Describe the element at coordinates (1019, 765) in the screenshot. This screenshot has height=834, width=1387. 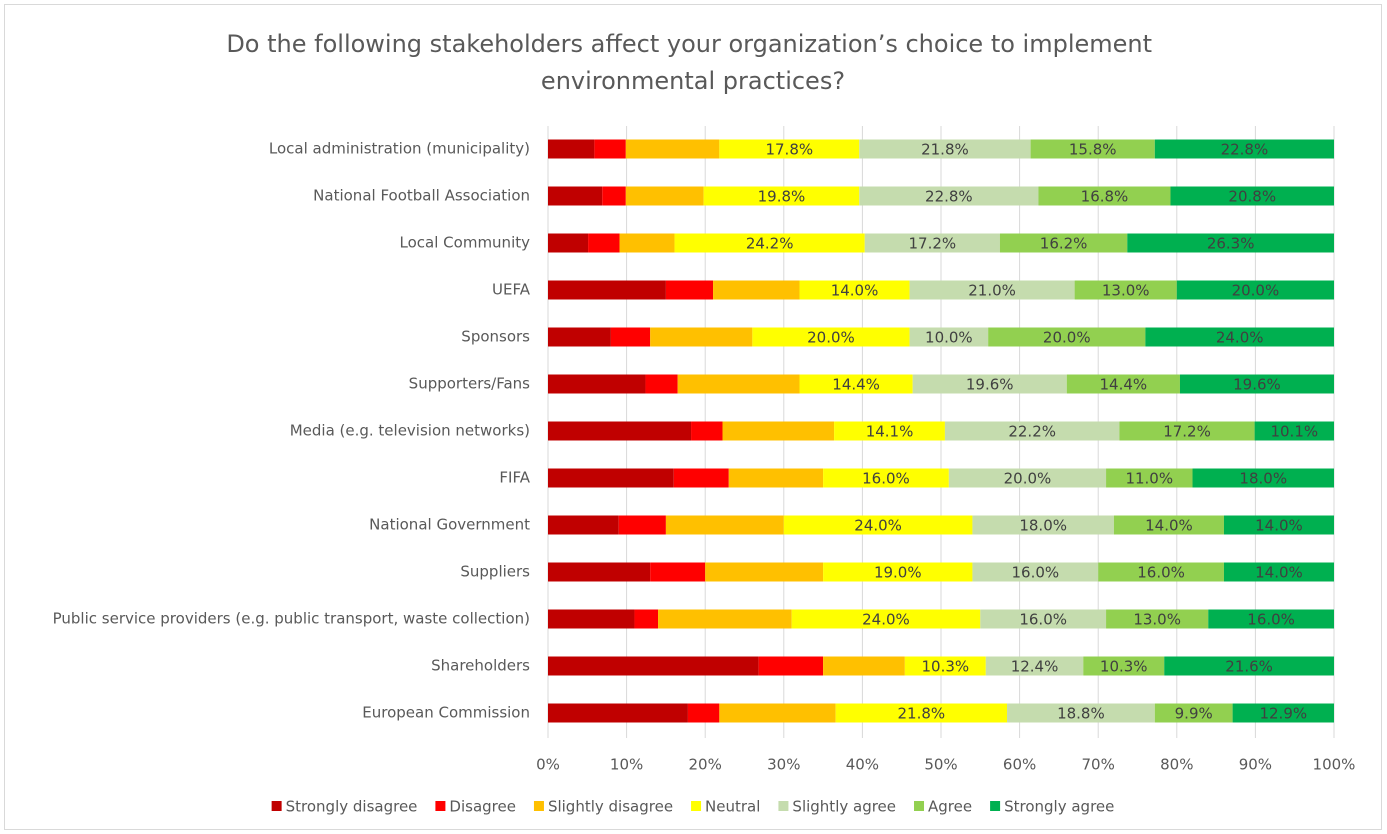
I see `x-tick-label: 60%` at that location.